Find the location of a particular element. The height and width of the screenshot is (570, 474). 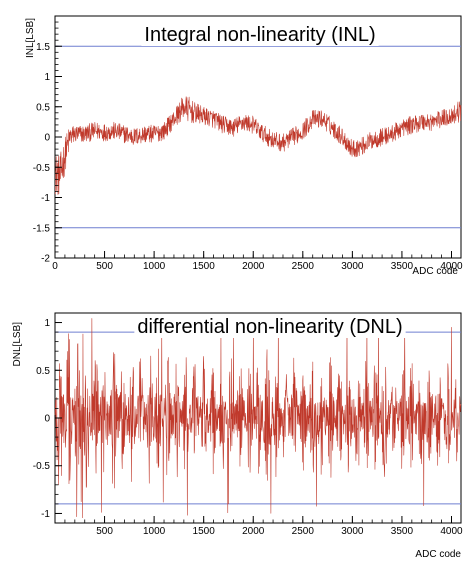

dnl-x-tick-label: 1000 is located at coordinates (154, 531).